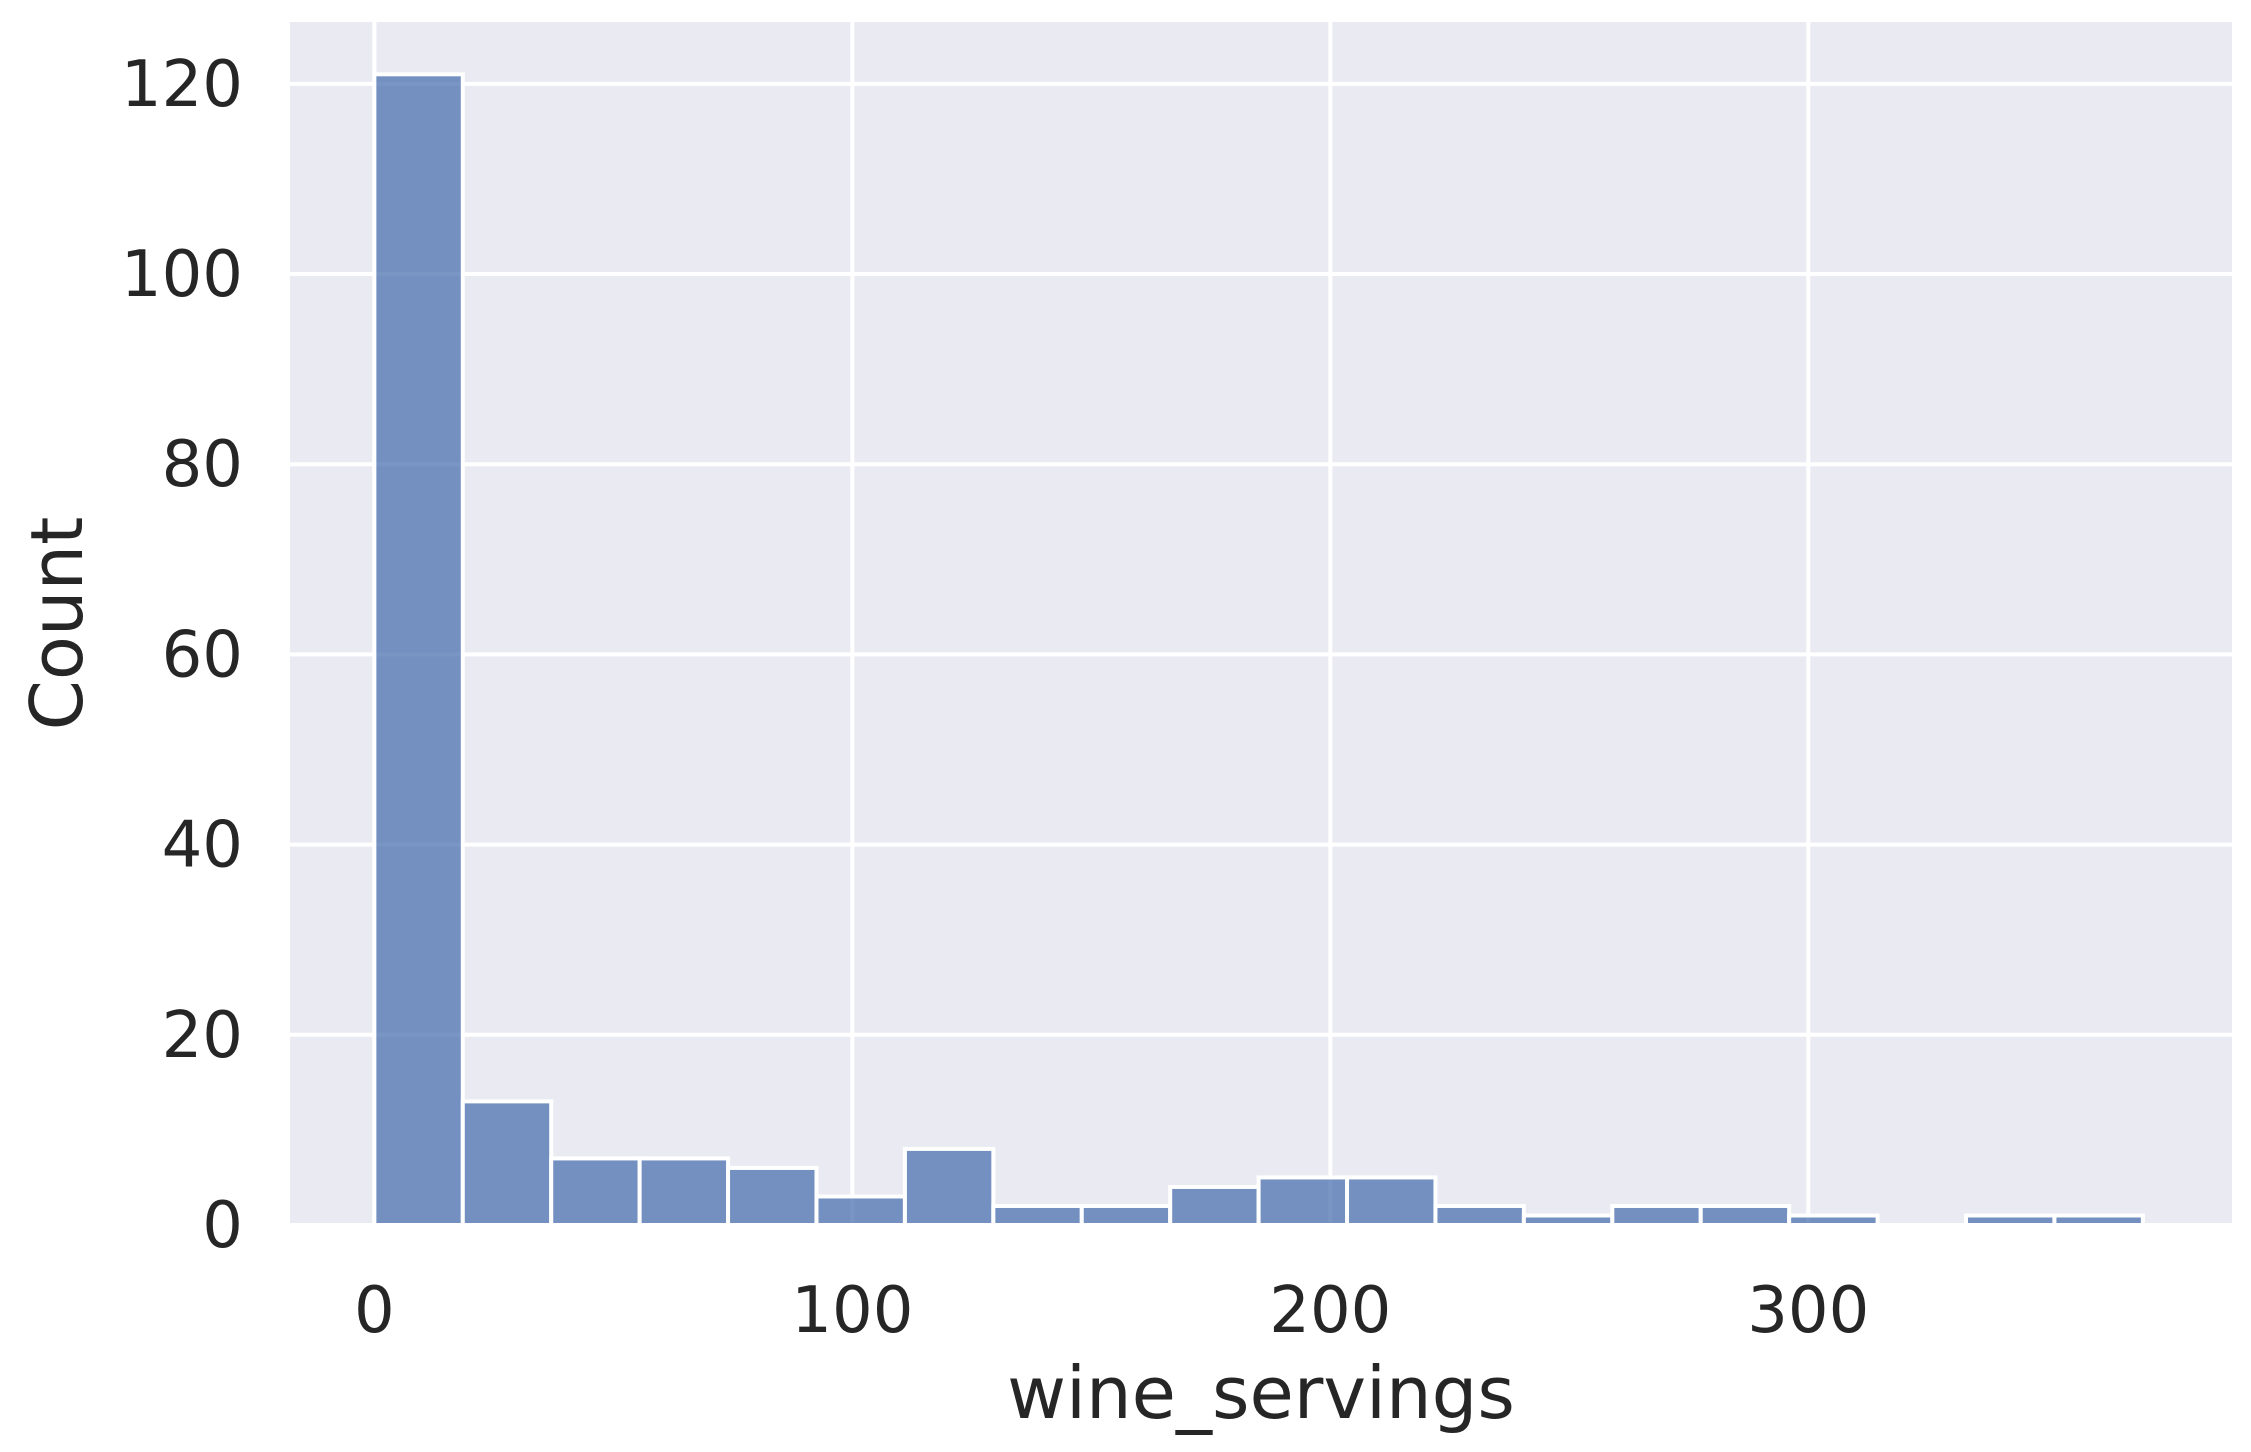  What do you see at coordinates (202, 465) in the screenshot?
I see `y-tick-label: 80` at bounding box center [202, 465].